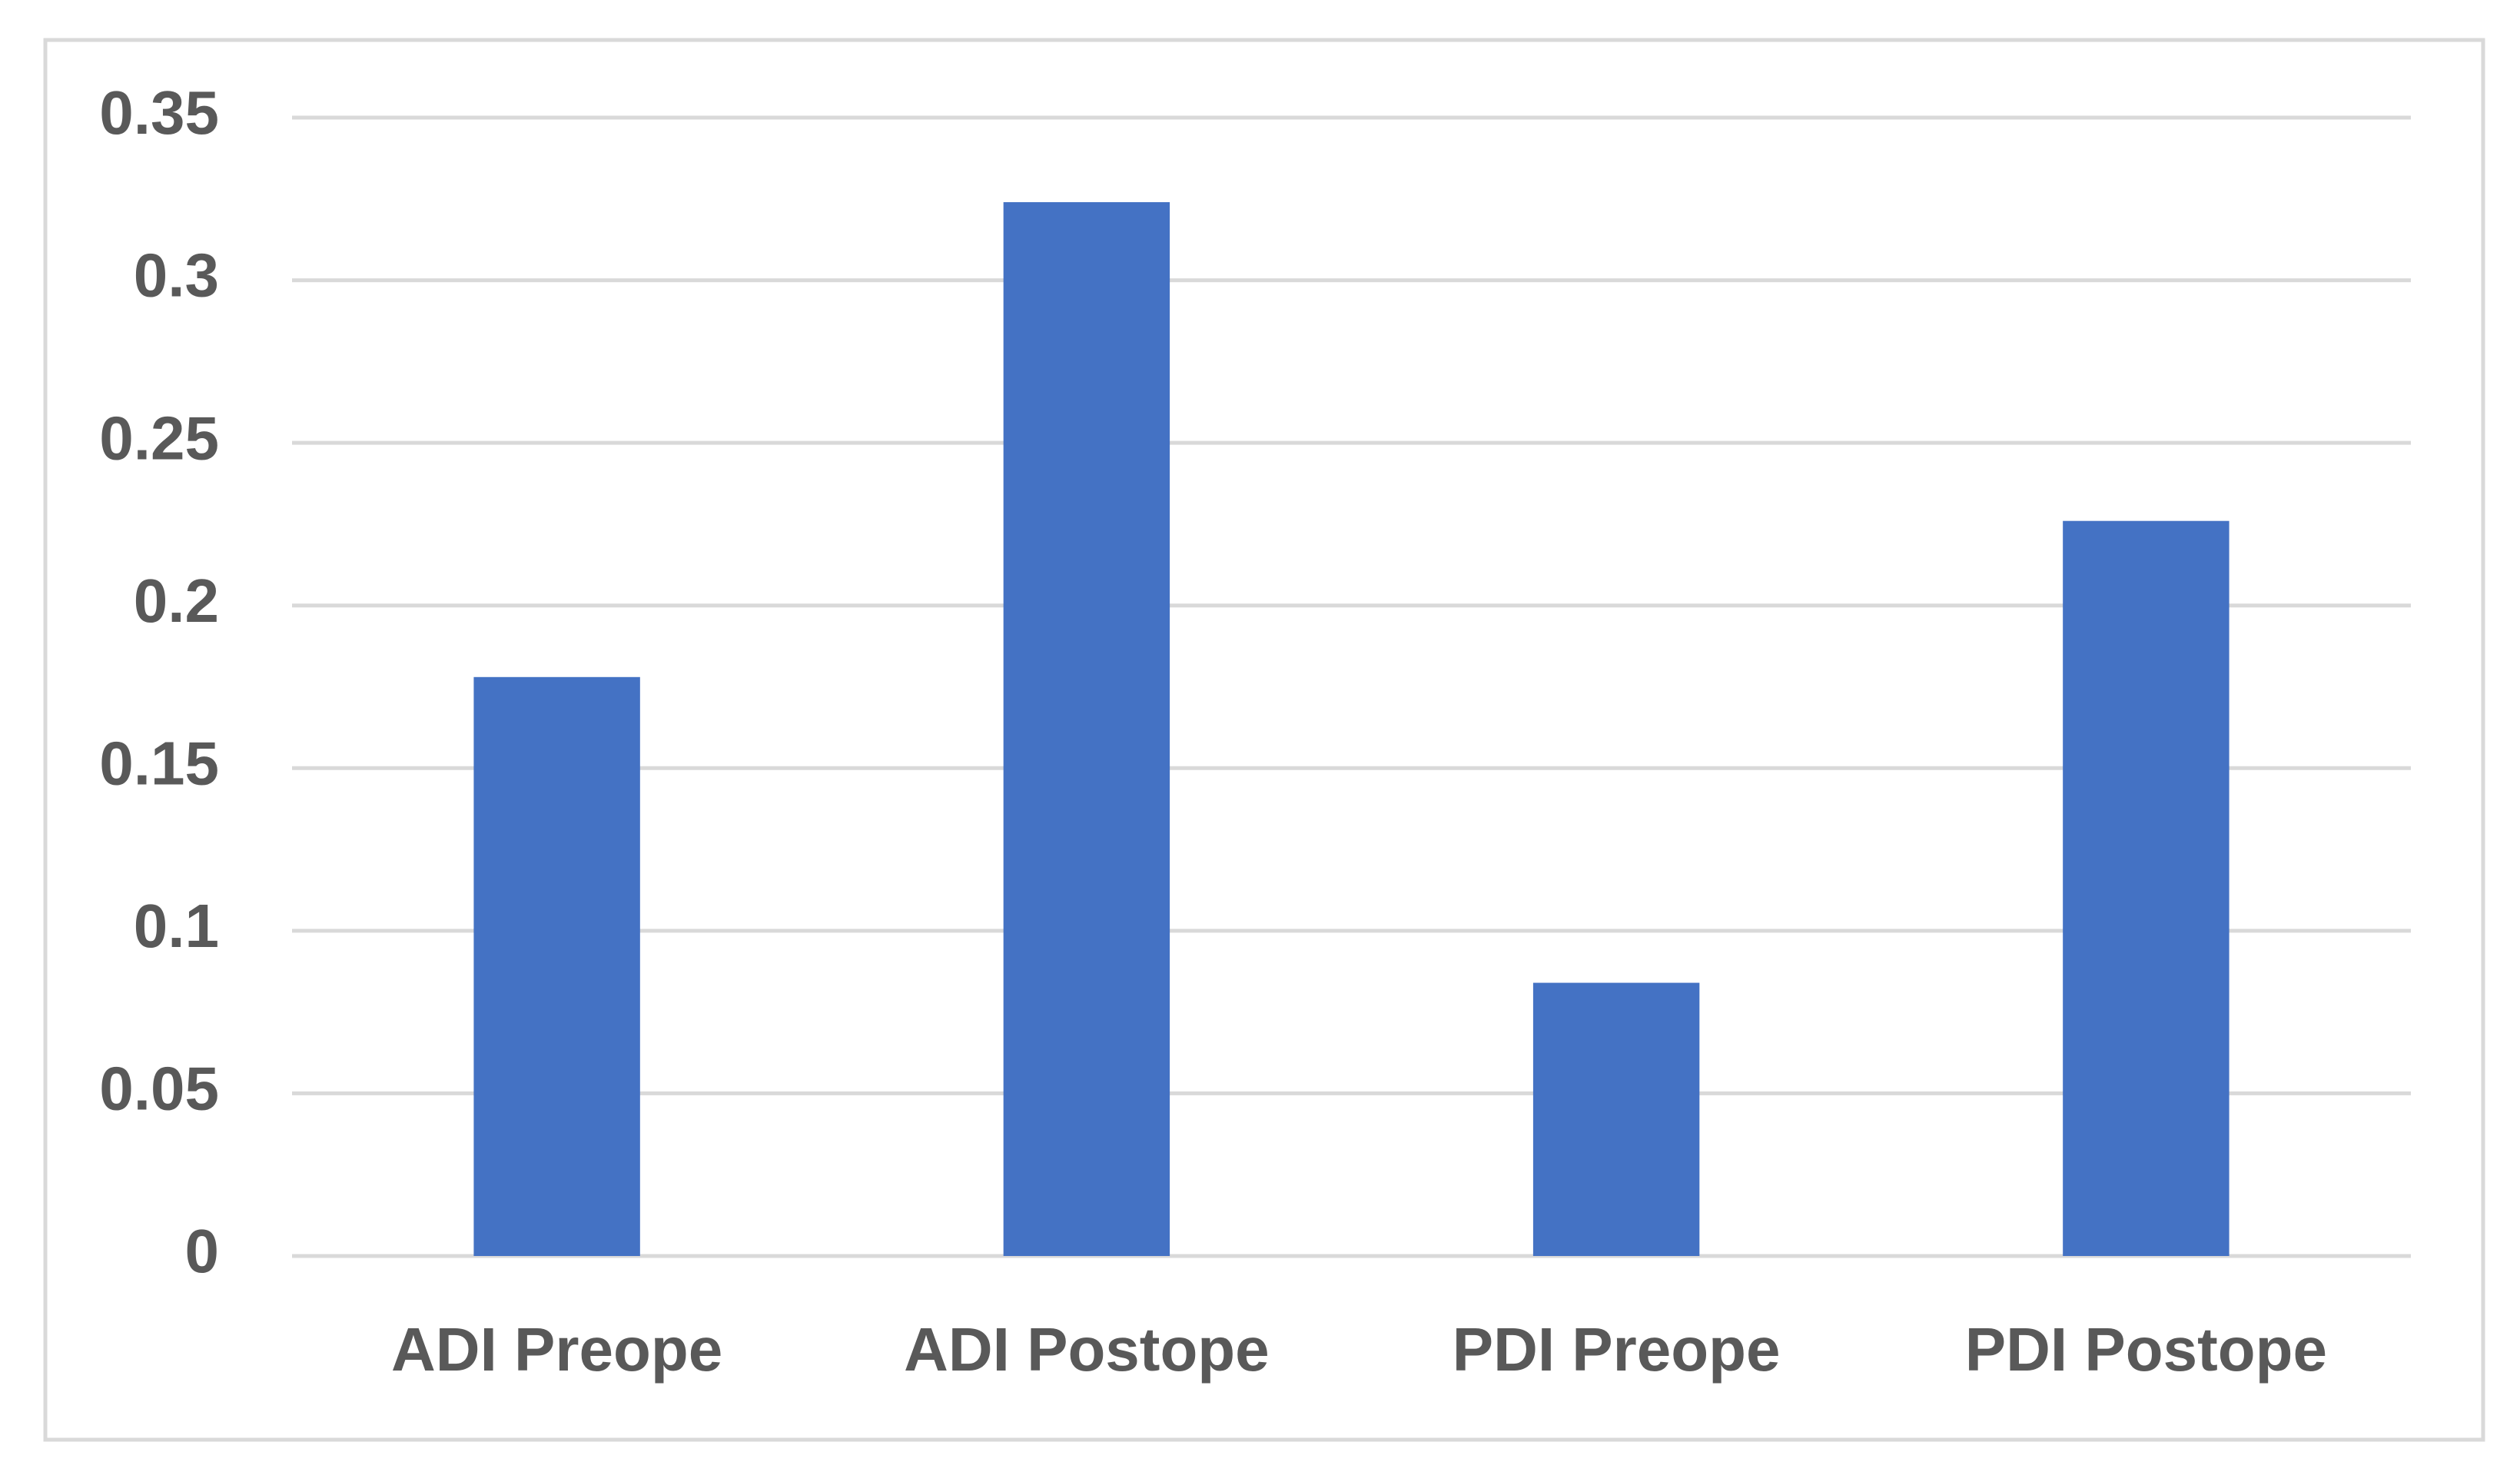 The image size is (2520, 1472). What do you see at coordinates (557, 1349) in the screenshot?
I see `x-tick-label: ADI Preope` at bounding box center [557, 1349].